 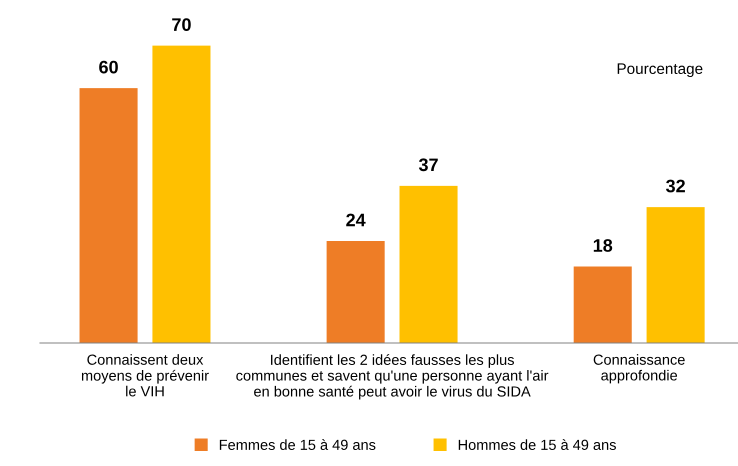 What do you see at coordinates (356, 220) in the screenshot?
I see `data-label: 24` at bounding box center [356, 220].